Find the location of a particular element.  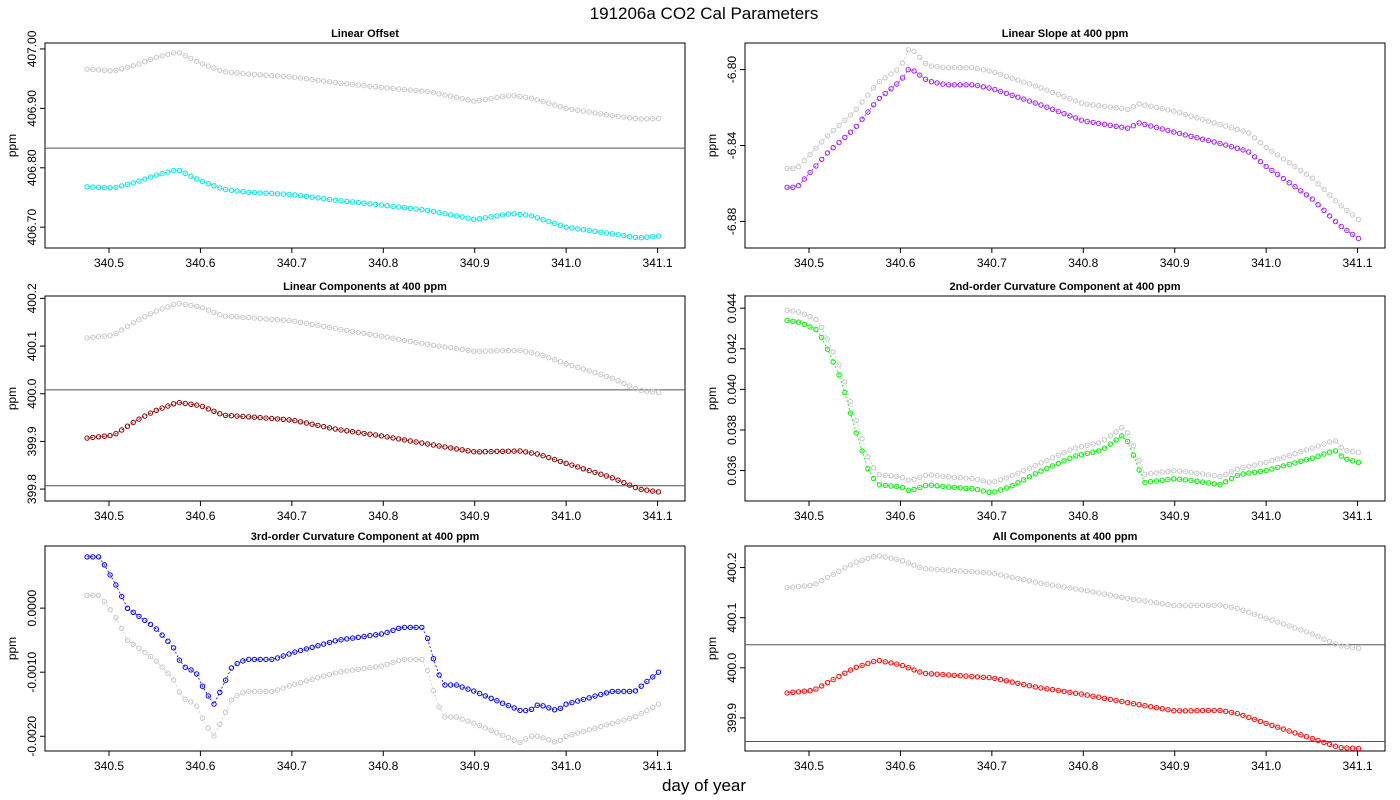

x-tick-label: 340.8 is located at coordinates (383, 516).